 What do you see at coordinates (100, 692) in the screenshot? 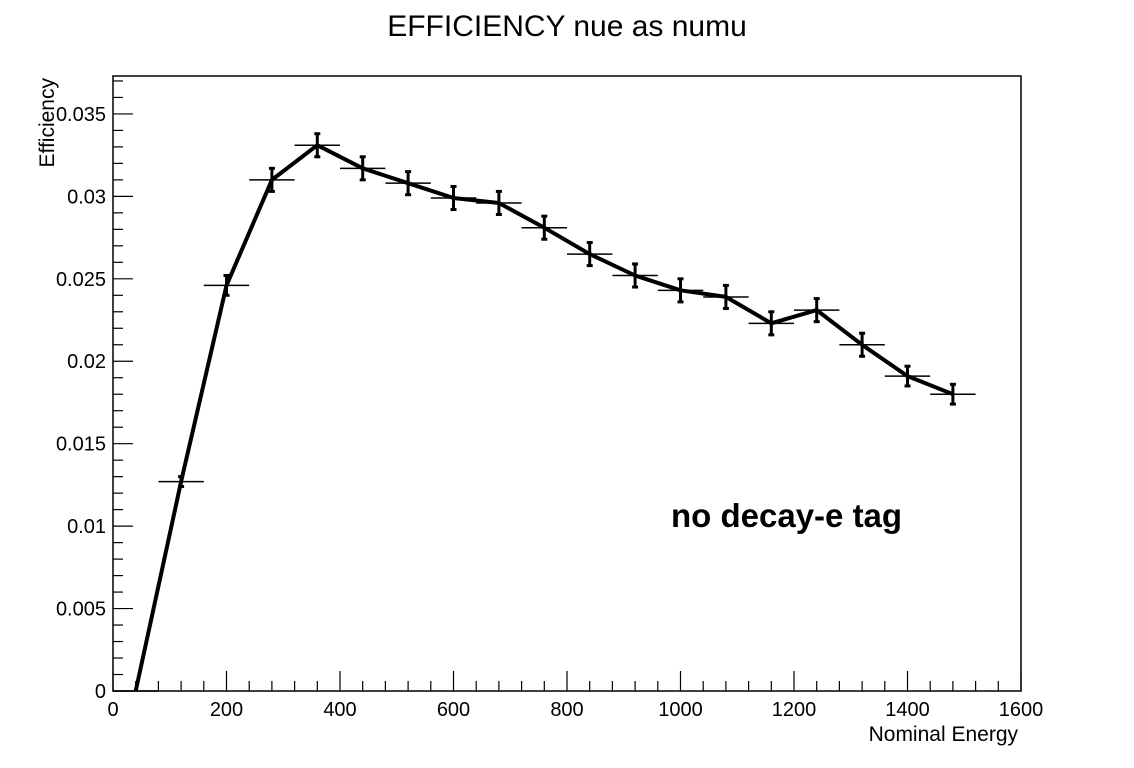
I see `y-tick-label: 0` at bounding box center [100, 692].